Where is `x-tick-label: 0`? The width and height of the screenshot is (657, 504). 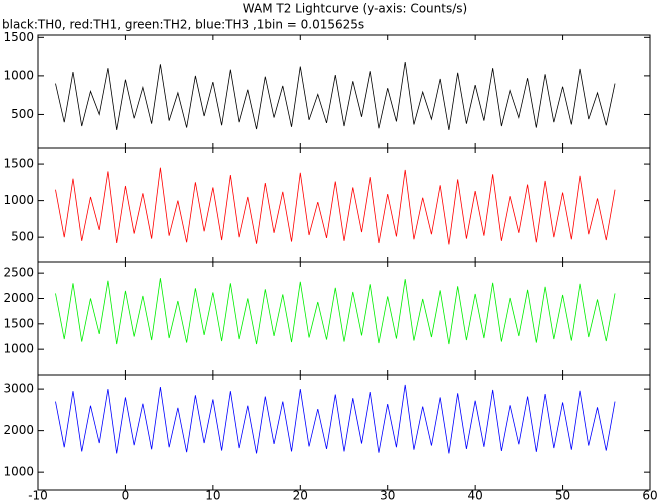
x-tick-label: 0 is located at coordinates (126, 496).